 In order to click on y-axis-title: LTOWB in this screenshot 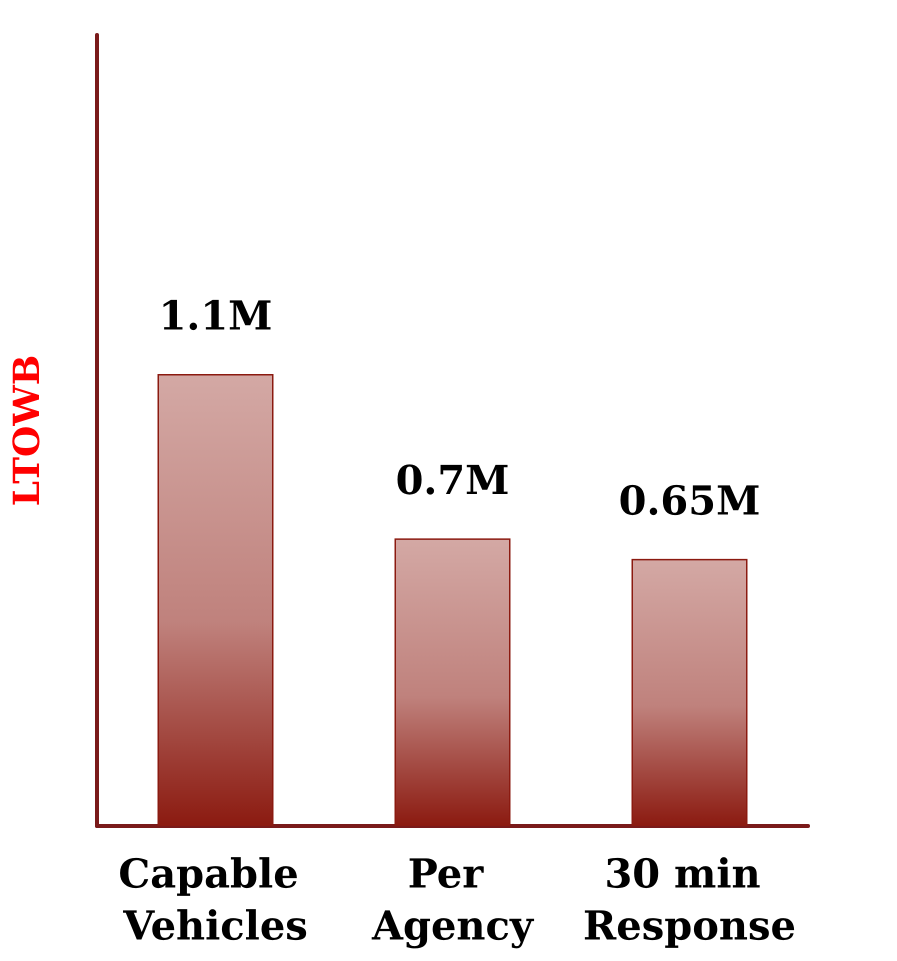, I will do `click(27, 430)`.